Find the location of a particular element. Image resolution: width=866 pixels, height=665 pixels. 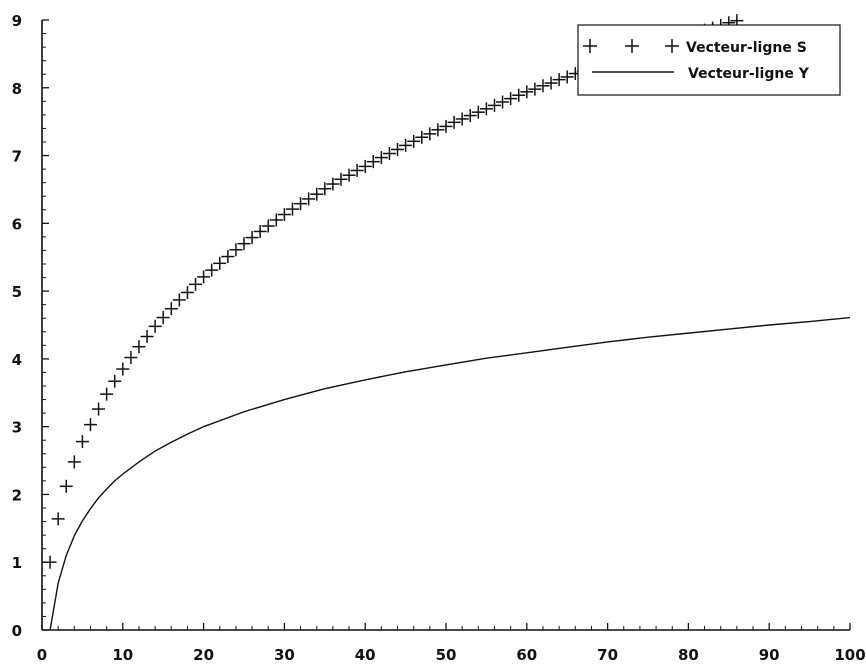

y-tick-label: 4 is located at coordinates (17, 360).